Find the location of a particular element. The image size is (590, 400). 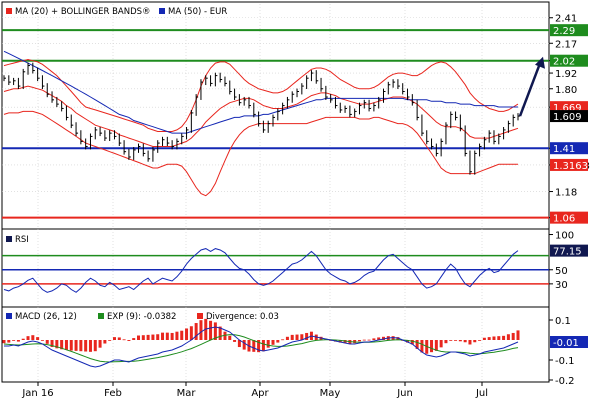

price-tick-label: 1.80 is located at coordinates (566, 90).